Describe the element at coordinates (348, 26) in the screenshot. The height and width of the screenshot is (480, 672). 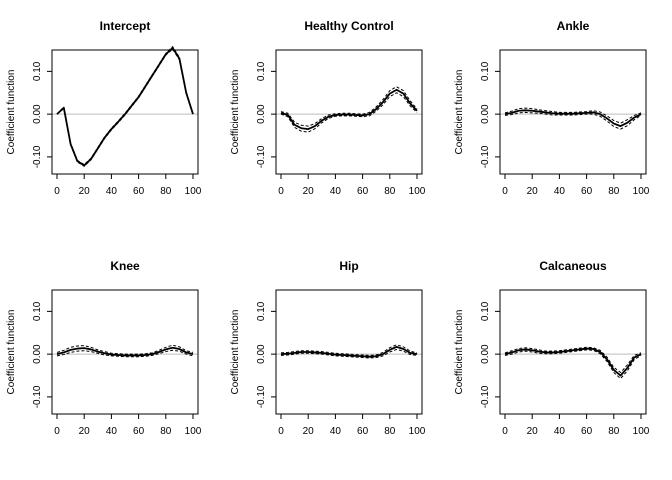
I see `panel-title: Healthy Control` at that location.